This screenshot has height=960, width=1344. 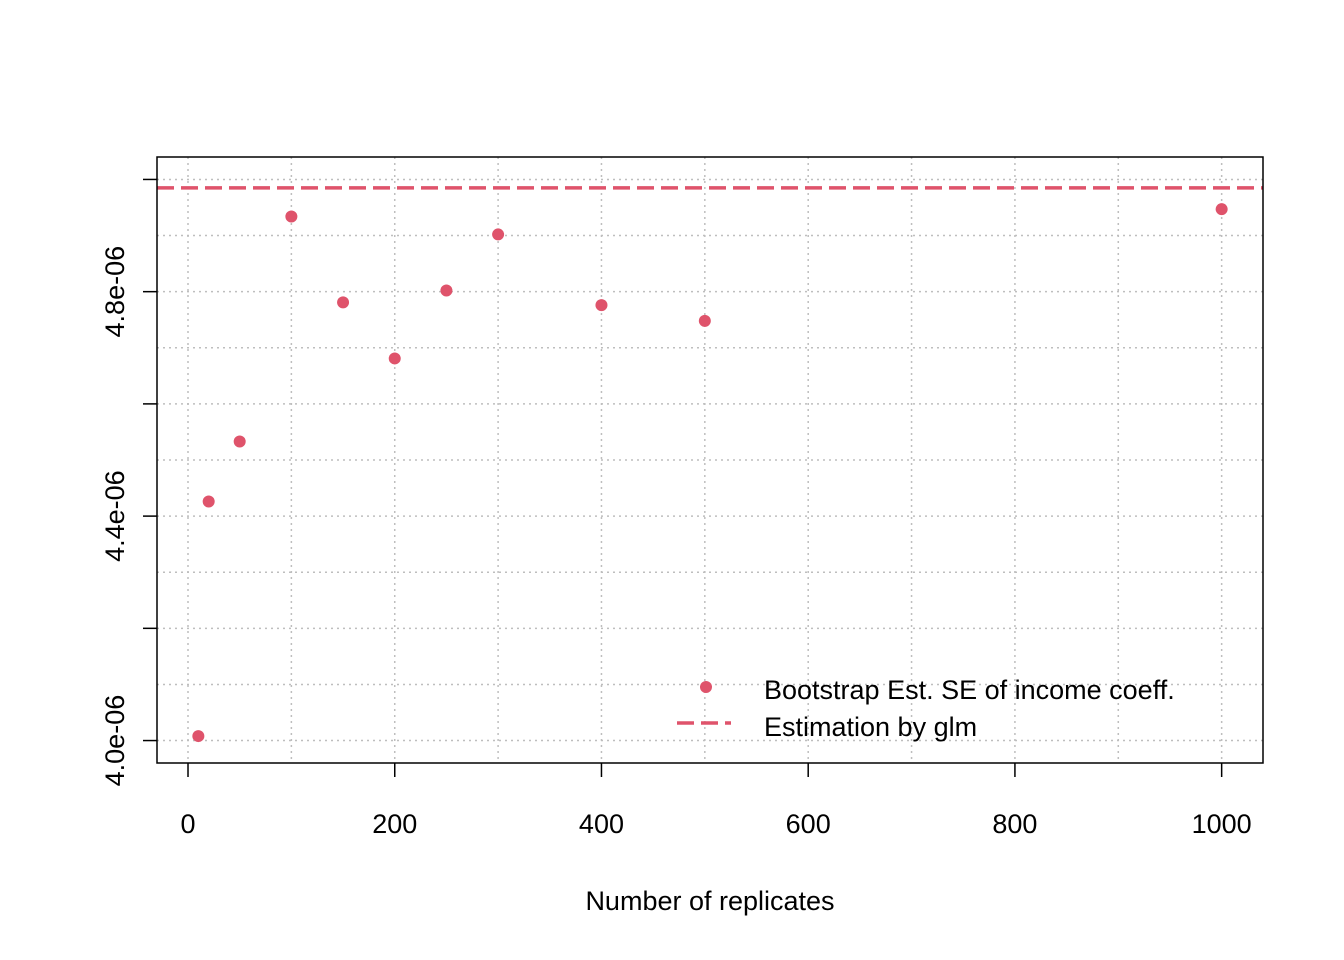 I want to click on x-tick-label: 0, so click(x=187, y=824).